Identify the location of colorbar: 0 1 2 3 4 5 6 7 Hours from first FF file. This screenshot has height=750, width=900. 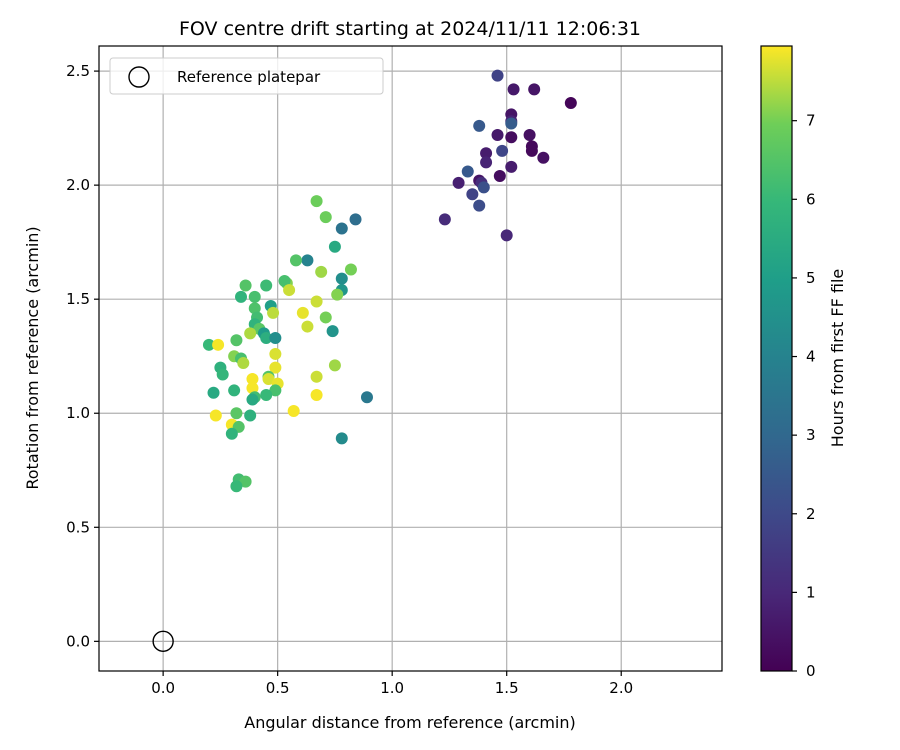
(803, 362).